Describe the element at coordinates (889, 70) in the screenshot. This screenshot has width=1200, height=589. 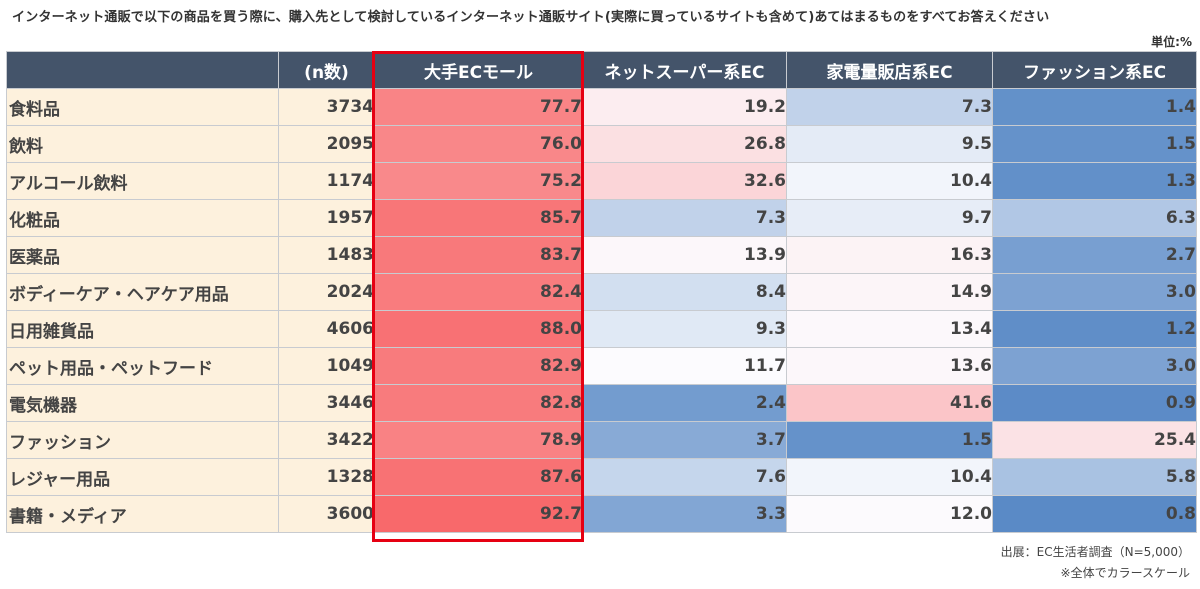
I see `column-header: 家電量販店系EC` at that location.